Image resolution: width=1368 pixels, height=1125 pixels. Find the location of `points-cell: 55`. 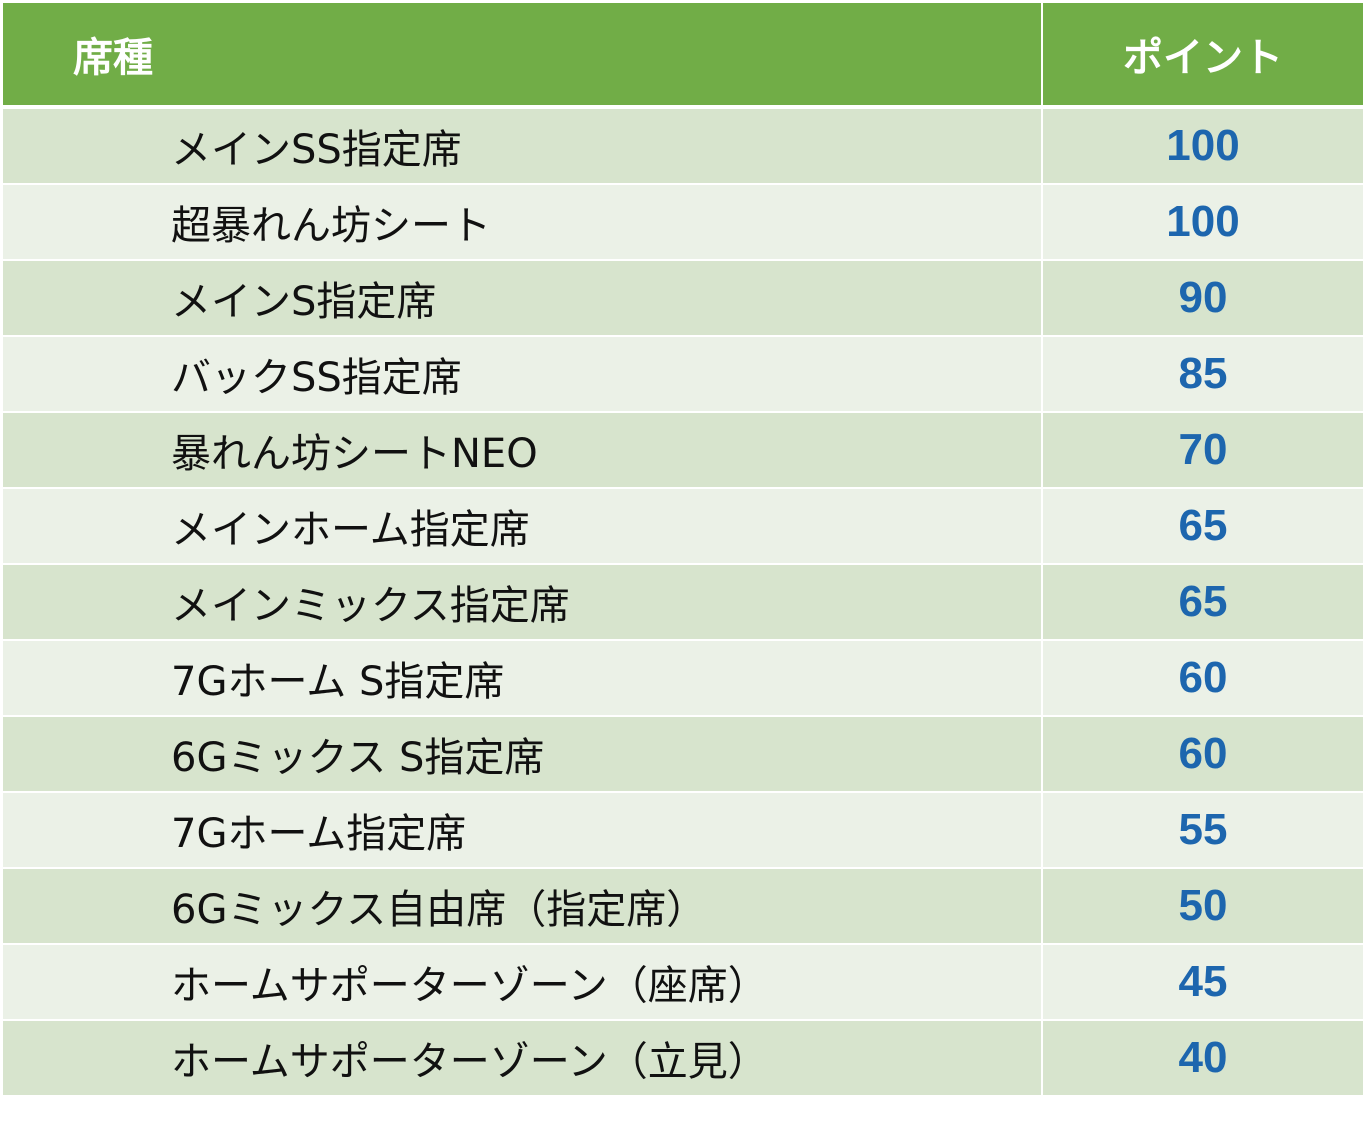

points-cell: 55 is located at coordinates (1203, 829).